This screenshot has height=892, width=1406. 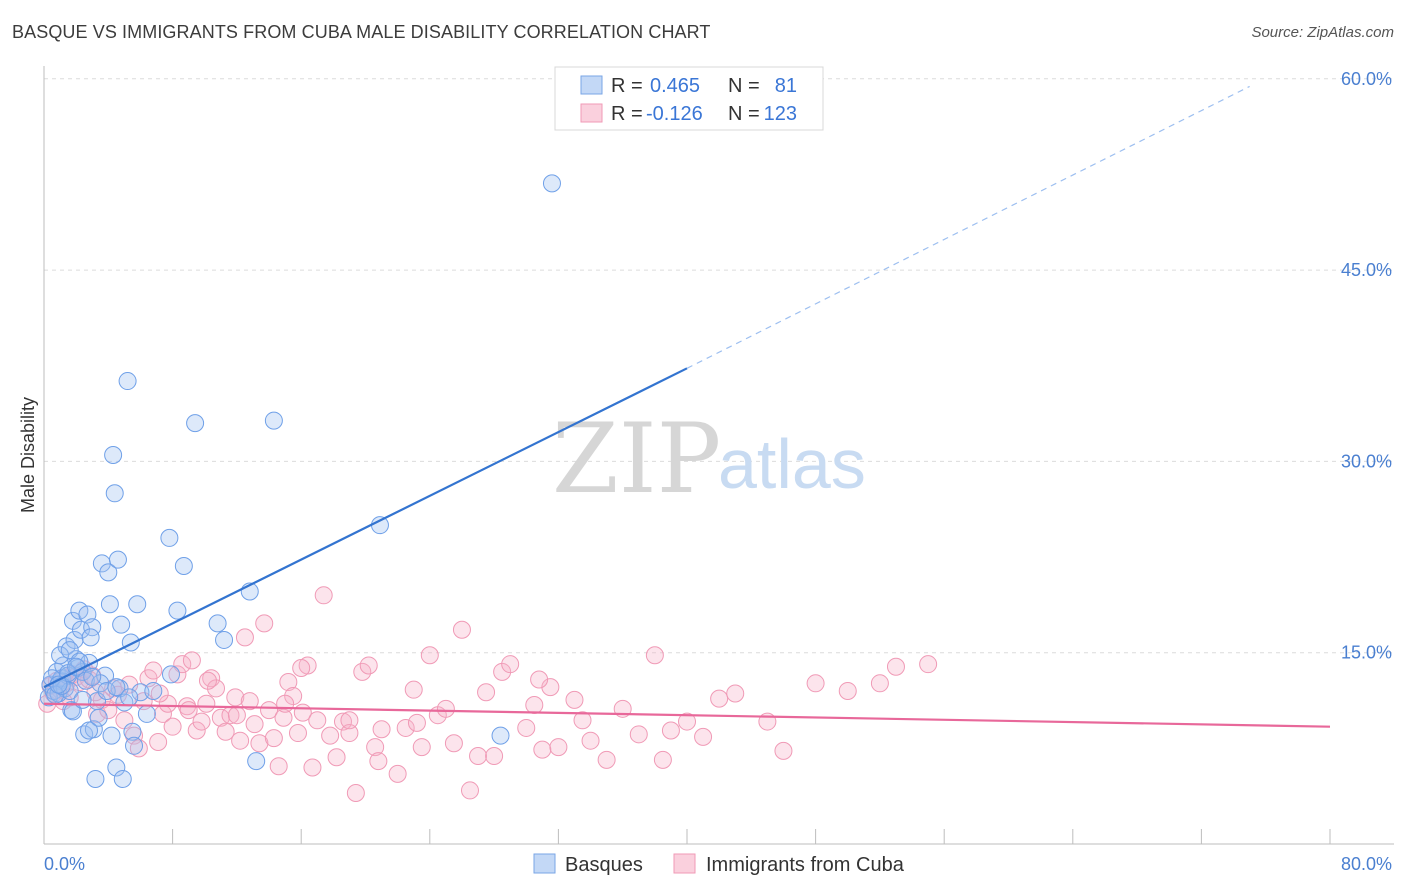 What do you see at coordinates (1366, 270) in the screenshot?
I see `y-tick-label: 45.0%` at bounding box center [1366, 270].